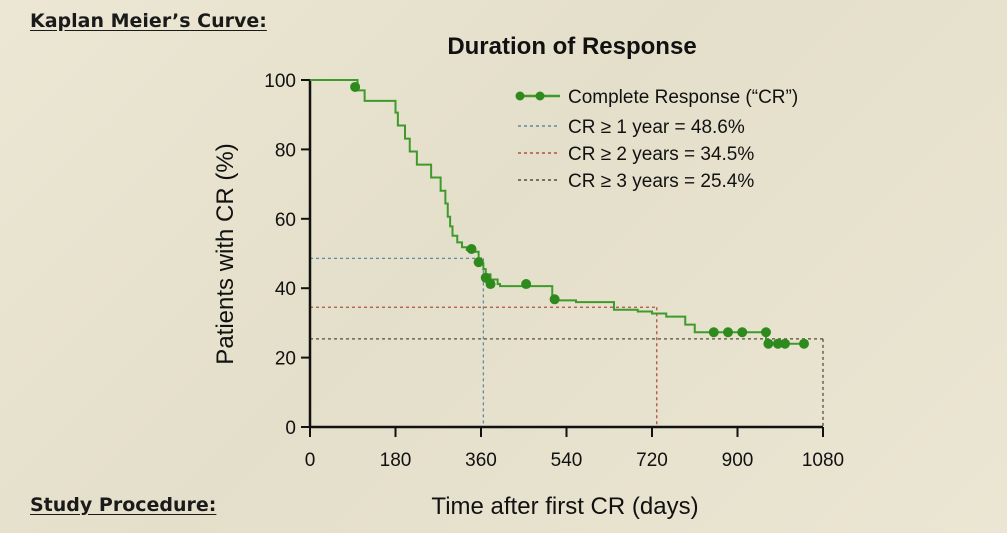  Describe the element at coordinates (656, 127) in the screenshot. I see `legend-label-1yr: CR ≥ 1 year = 48.6%` at that location.